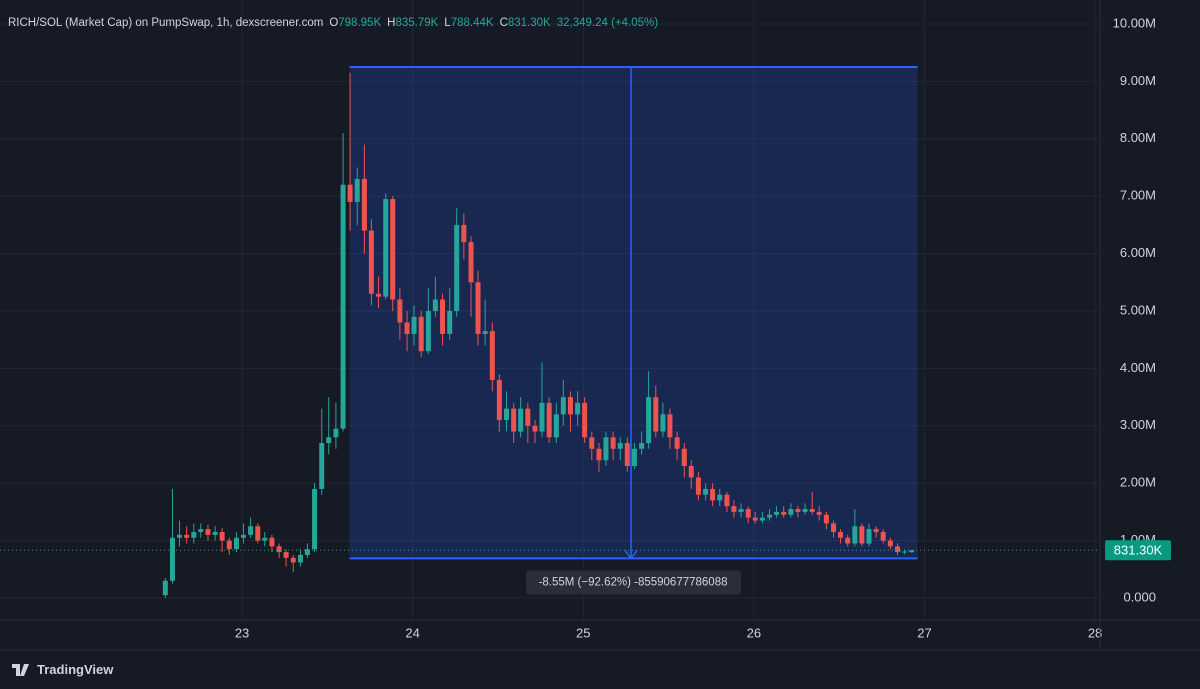 This screenshot has width=1200, height=689. I want to click on logo, so click(20, 669).